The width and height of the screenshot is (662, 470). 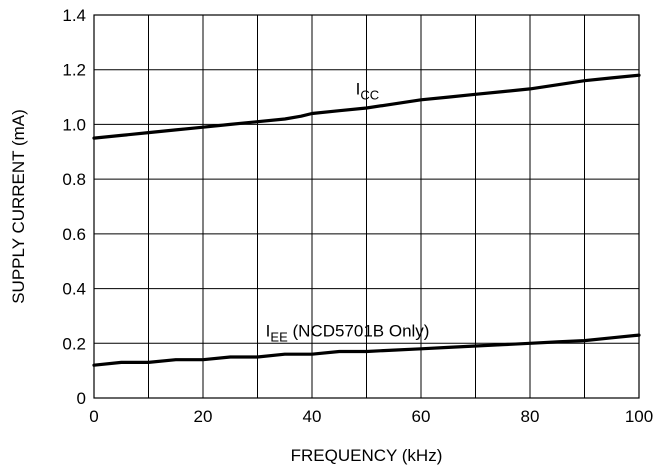 What do you see at coordinates (74, 343) in the screenshot?
I see `y-tick-label: 0.2` at bounding box center [74, 343].